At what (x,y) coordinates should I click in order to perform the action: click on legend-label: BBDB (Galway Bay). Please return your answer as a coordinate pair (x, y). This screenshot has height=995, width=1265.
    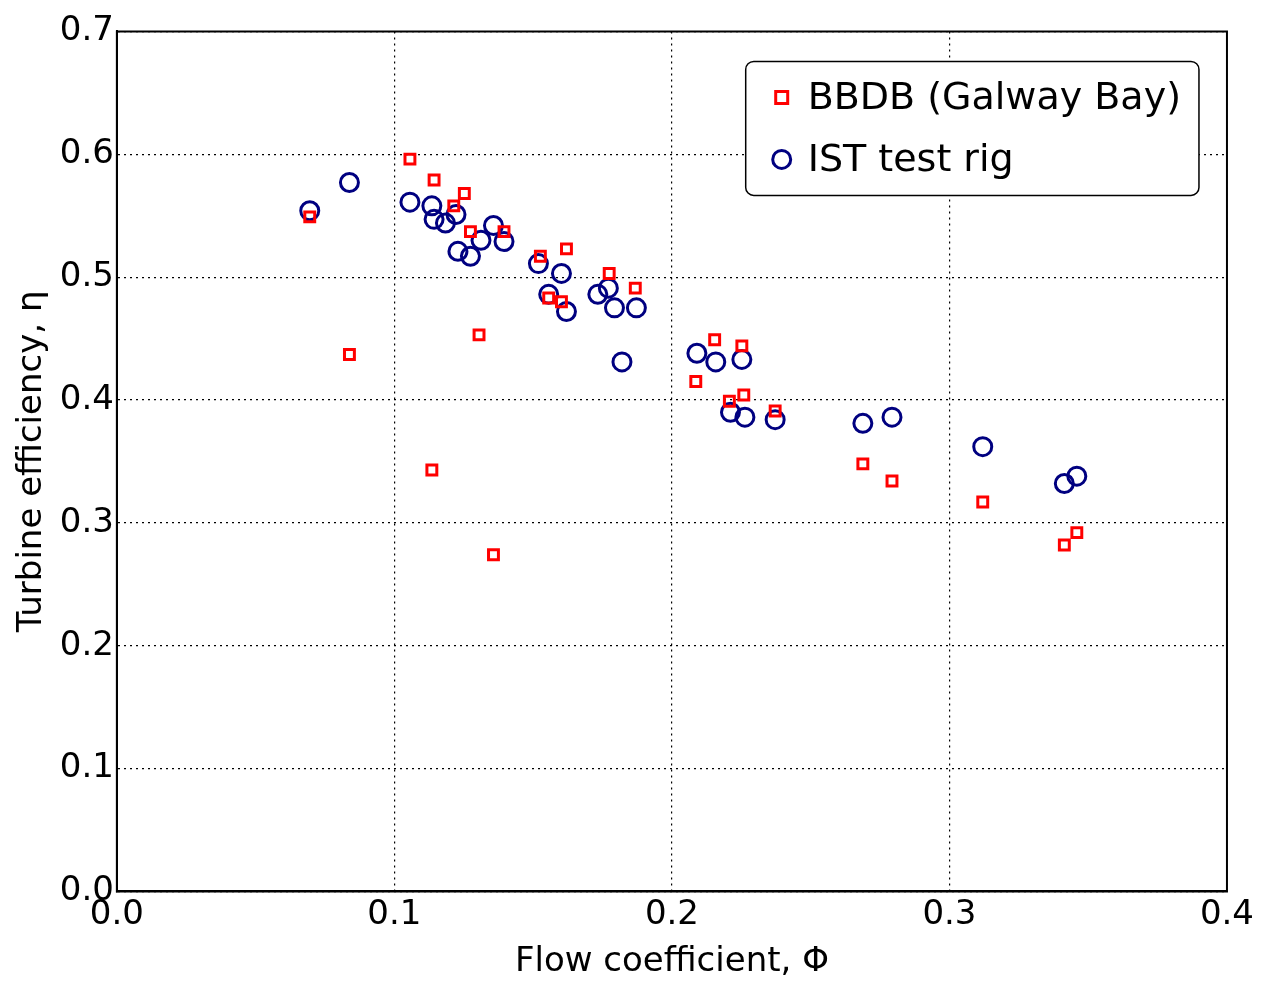
    Looking at the image, I should click on (994, 96).